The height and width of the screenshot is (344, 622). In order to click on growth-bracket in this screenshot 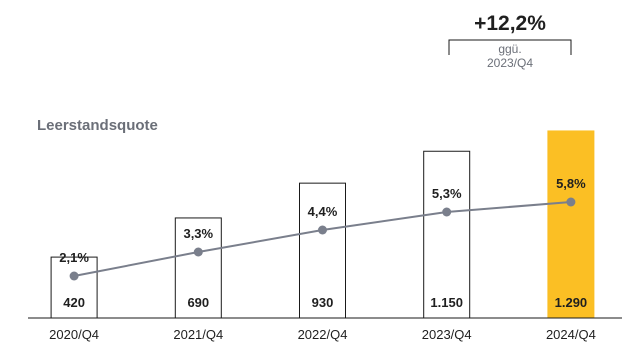, I will do `click(510, 47)`.